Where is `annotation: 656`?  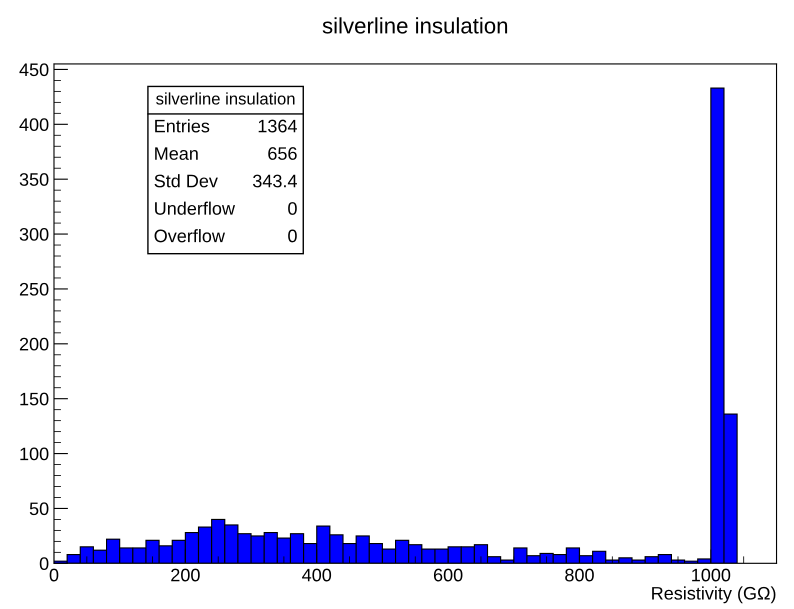
annotation: 656 is located at coordinates (282, 153).